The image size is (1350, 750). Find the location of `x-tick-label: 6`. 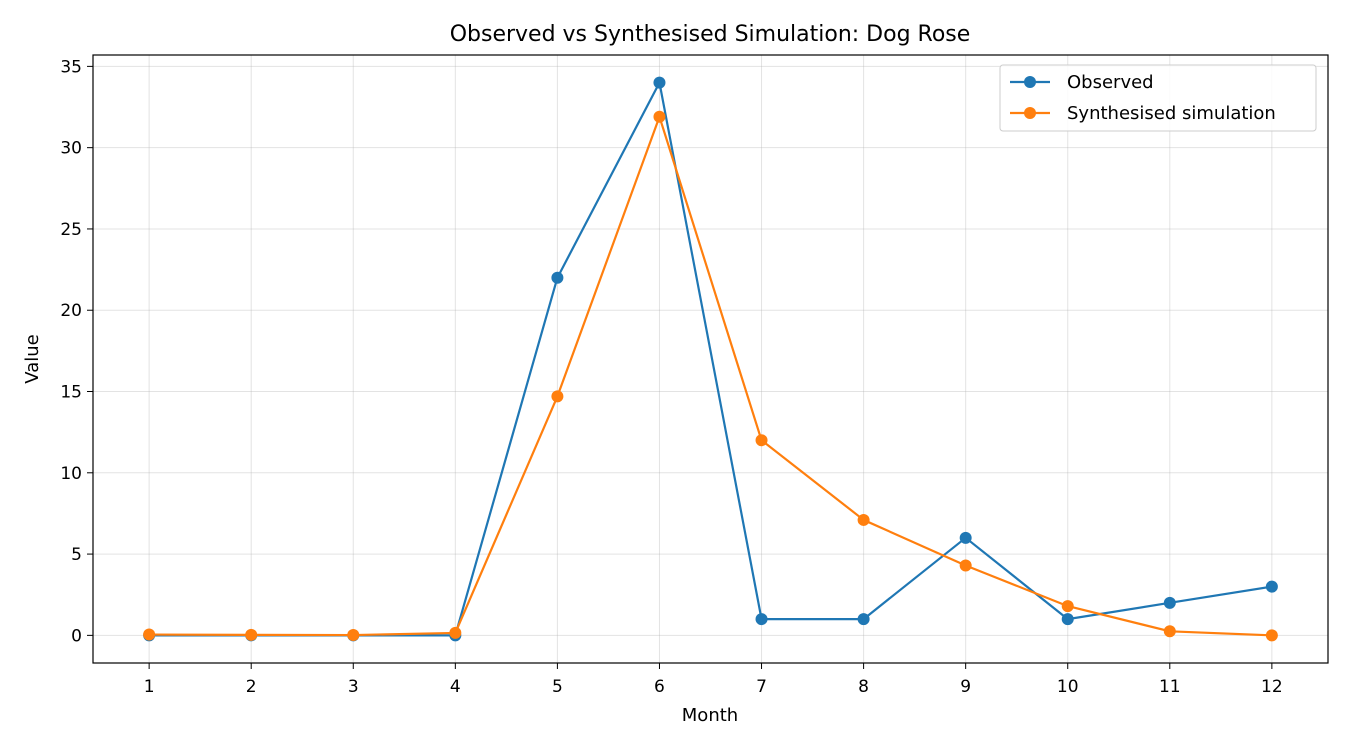

x-tick-label: 6 is located at coordinates (659, 687).